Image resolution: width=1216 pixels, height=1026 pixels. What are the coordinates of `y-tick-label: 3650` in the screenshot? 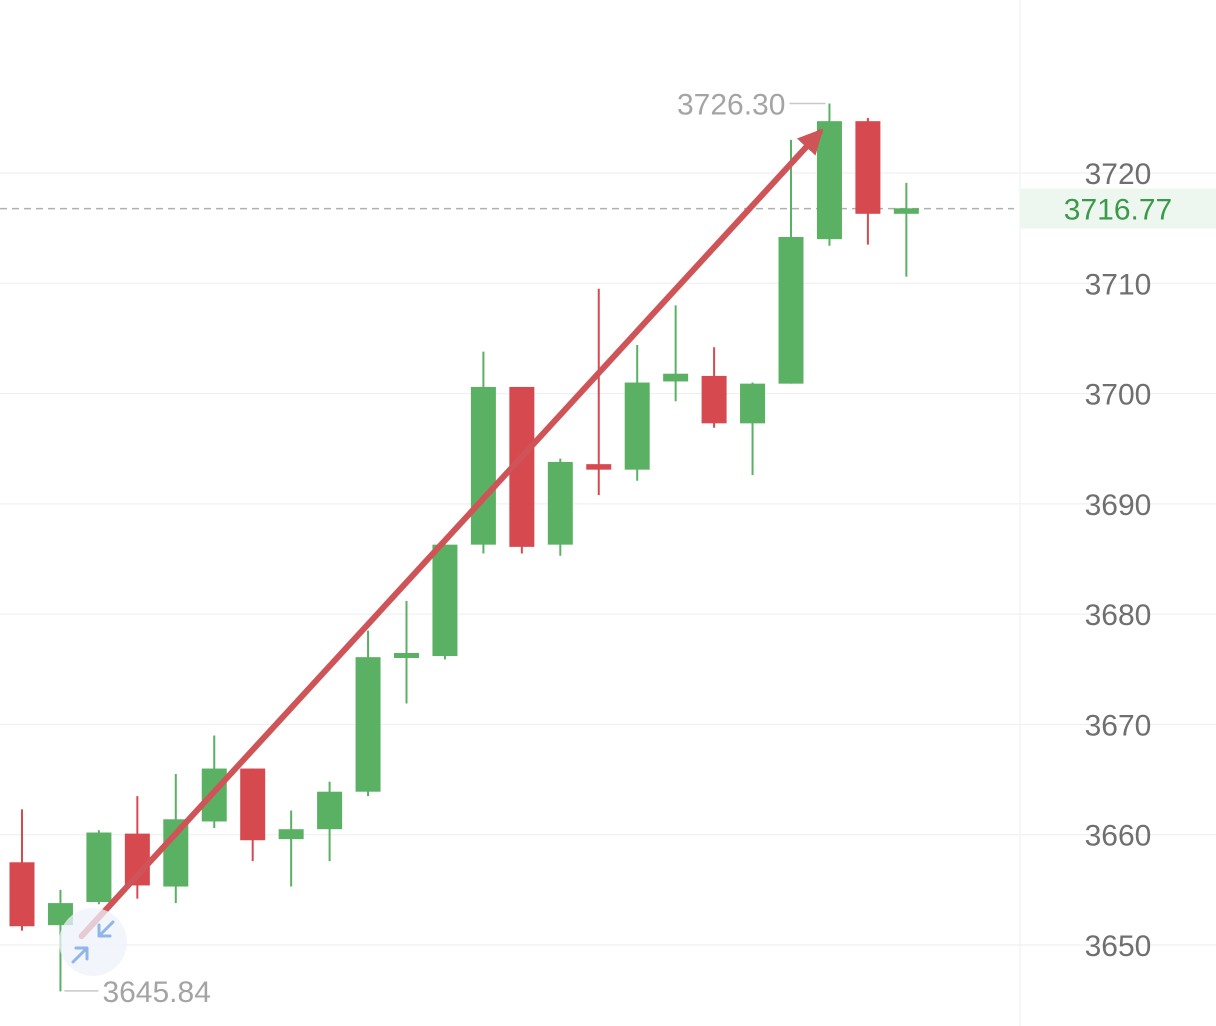 It's located at (1118, 946).